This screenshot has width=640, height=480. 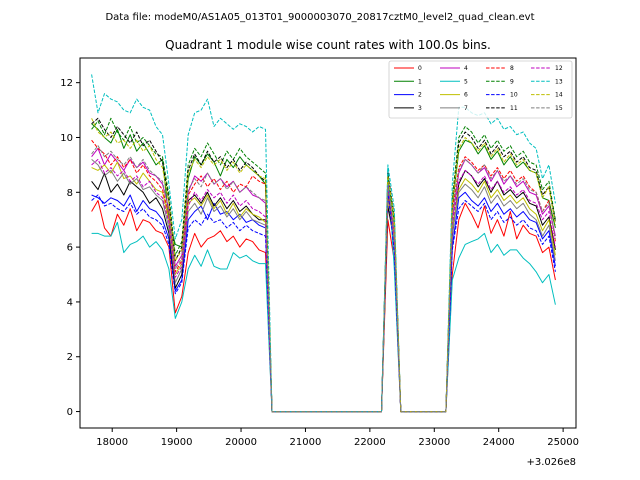 I want to click on legend-frame, so click(x=480, y=89).